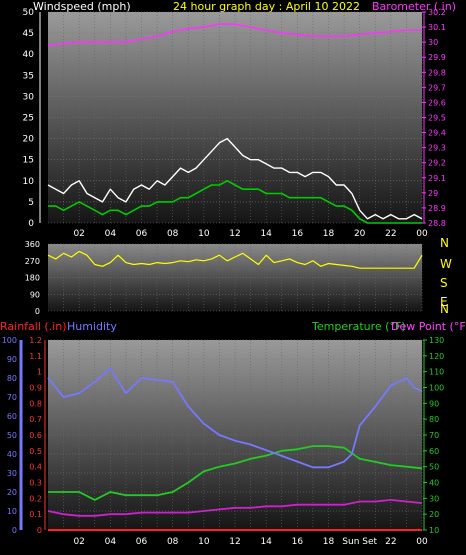 Image resolution: width=466 pixels, height=555 pixels. What do you see at coordinates (204, 234) in the screenshot?
I see `wind-x-tick-label: 10` at bounding box center [204, 234].